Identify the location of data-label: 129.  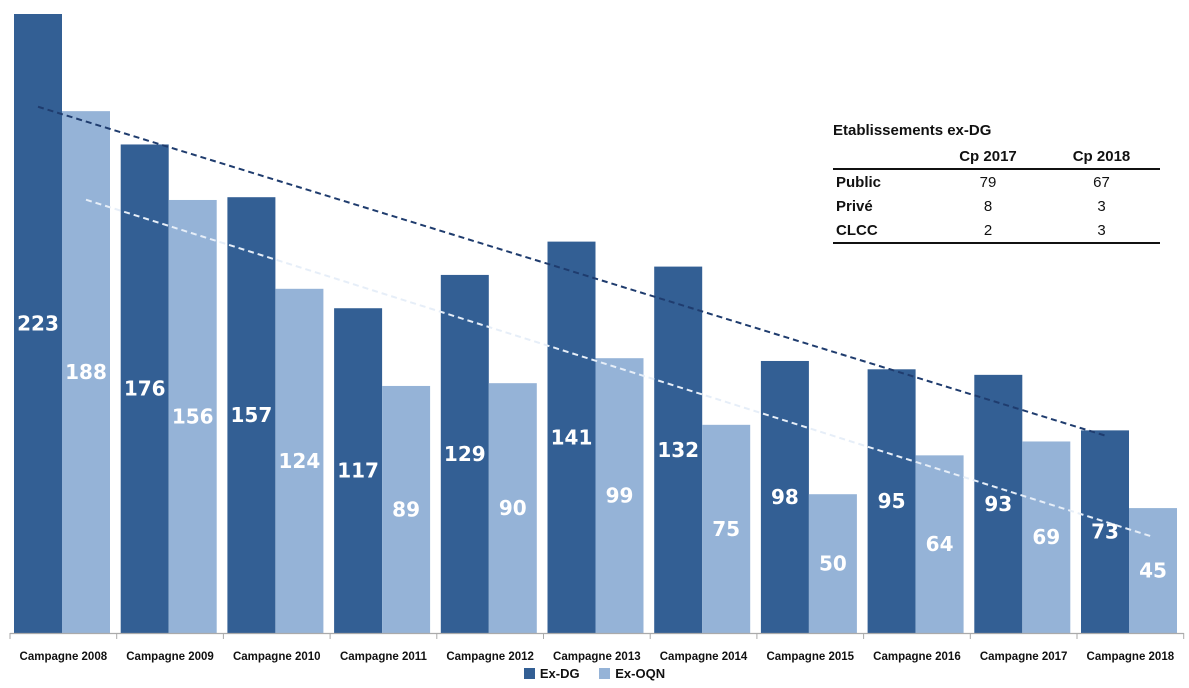
(465, 454).